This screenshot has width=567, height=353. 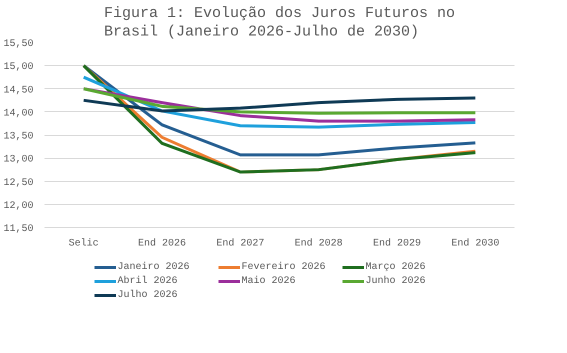 What do you see at coordinates (18, 229) in the screenshot?
I see `y-tick-label: 11,50` at bounding box center [18, 229].